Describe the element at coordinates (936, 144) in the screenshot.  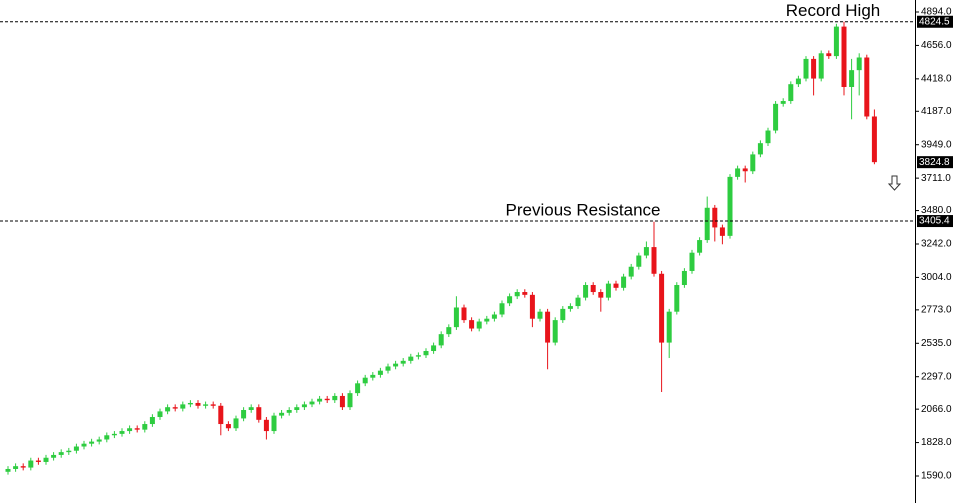
I see `y-tick-label: 3949.0` at that location.